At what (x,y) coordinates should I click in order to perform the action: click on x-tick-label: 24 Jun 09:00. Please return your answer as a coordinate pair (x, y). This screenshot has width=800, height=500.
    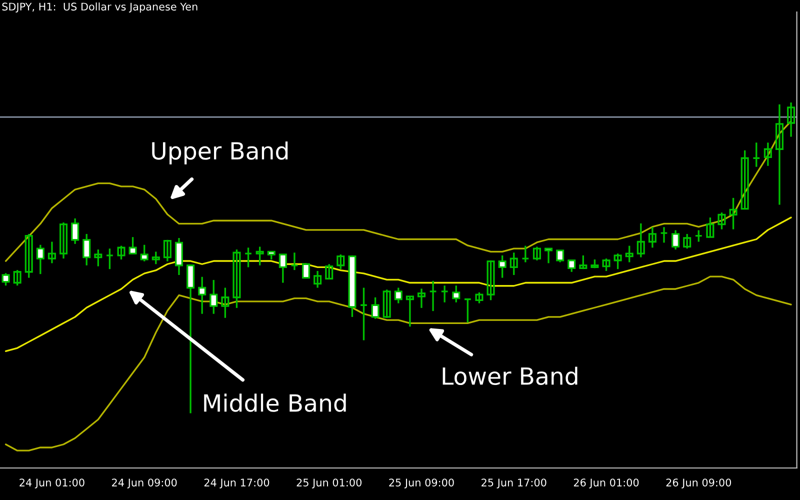
    Looking at the image, I should click on (144, 483).